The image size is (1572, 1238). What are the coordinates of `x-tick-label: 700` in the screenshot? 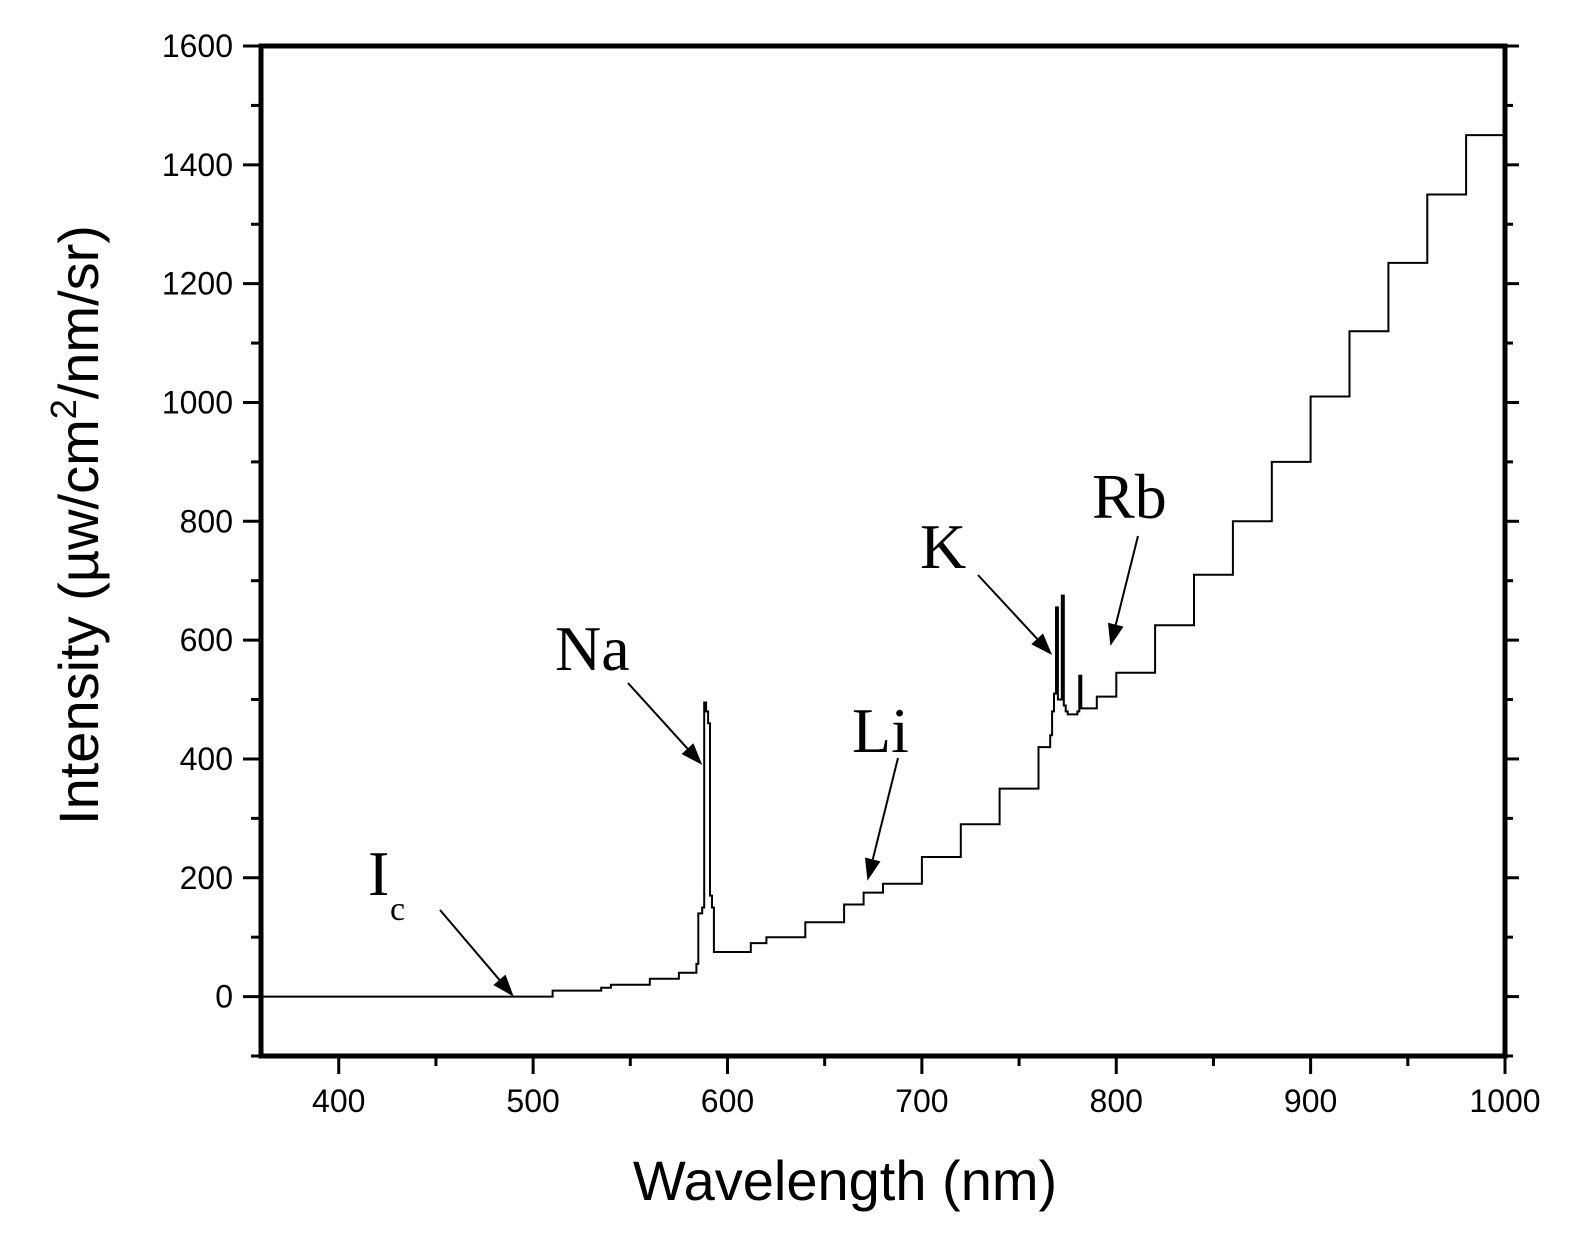 It's located at (921, 1101).